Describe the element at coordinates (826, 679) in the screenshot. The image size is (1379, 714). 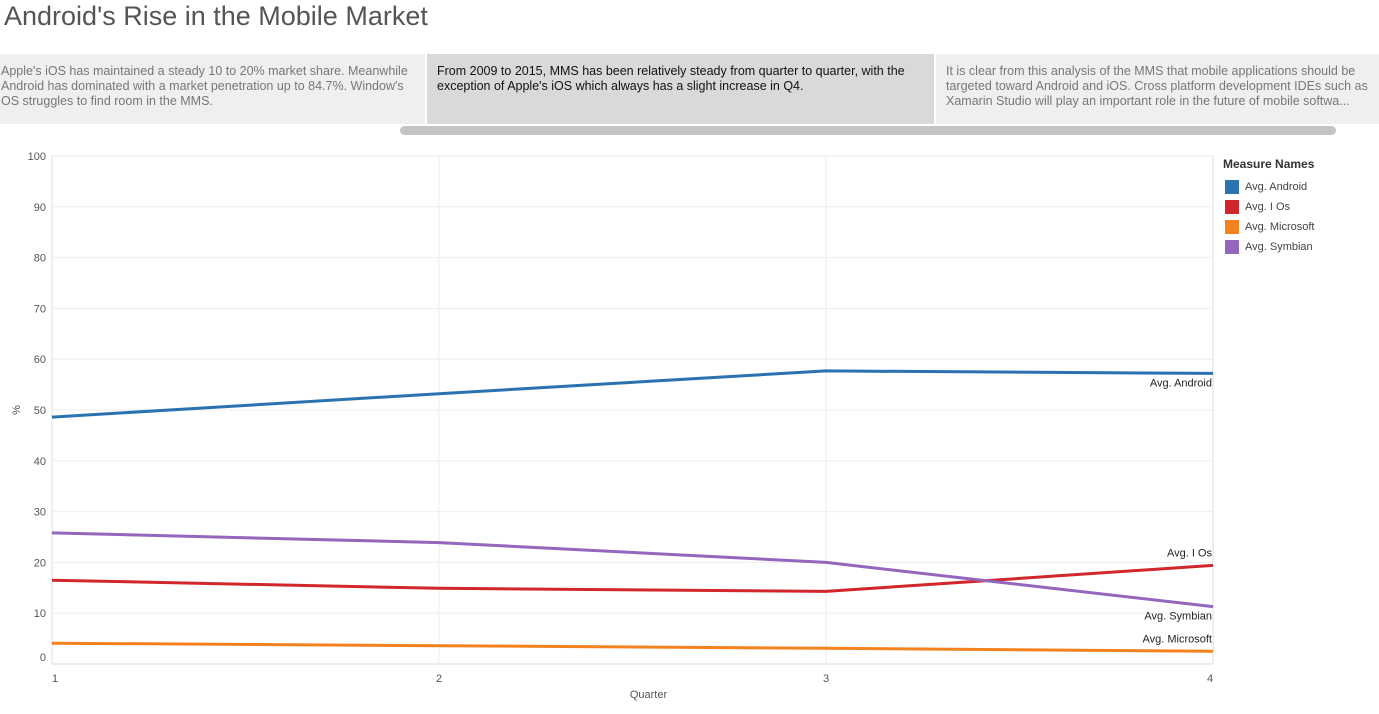
I see `x-tick-label: 3` at that location.